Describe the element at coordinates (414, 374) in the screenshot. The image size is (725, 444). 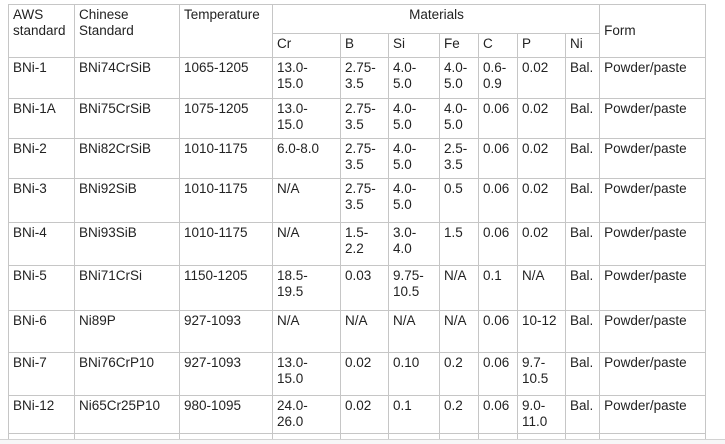
I see `cell-si: 0.10` at that location.